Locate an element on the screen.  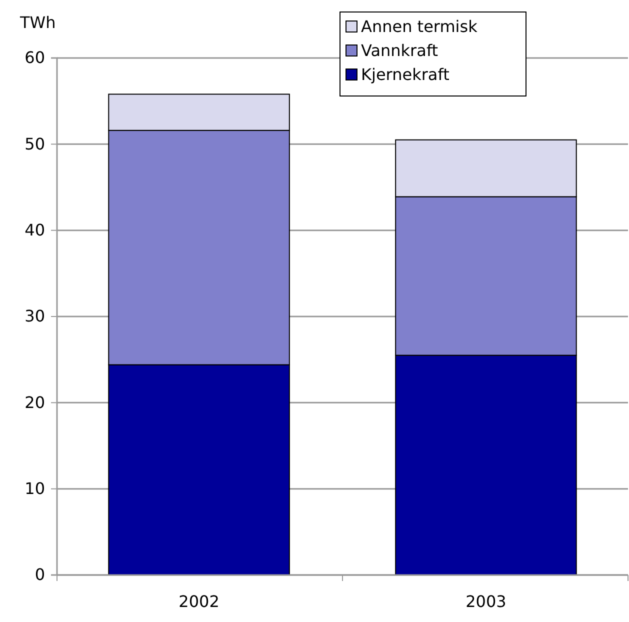
legend-label: Annen termisk is located at coordinates (419, 26).